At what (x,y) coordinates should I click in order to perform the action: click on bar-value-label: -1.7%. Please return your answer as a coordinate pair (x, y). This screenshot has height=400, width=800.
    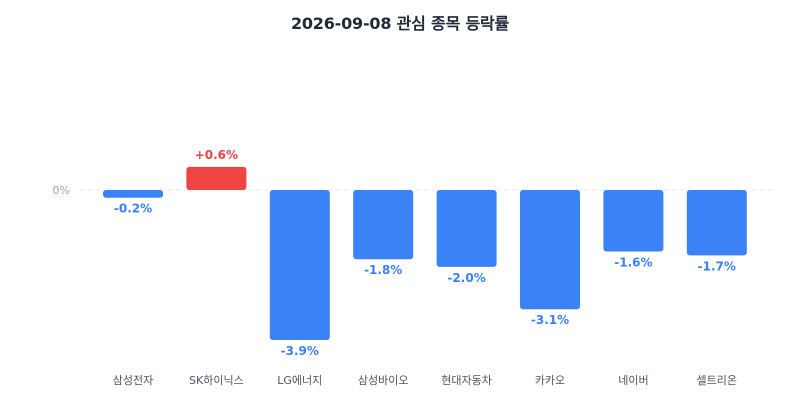
    Looking at the image, I should click on (717, 266).